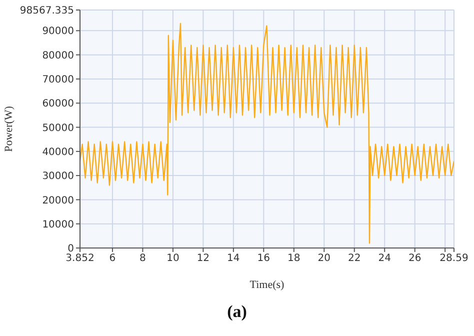  What do you see at coordinates (71, 249) in the screenshot?
I see `y-tick-label: 0` at bounding box center [71, 249].